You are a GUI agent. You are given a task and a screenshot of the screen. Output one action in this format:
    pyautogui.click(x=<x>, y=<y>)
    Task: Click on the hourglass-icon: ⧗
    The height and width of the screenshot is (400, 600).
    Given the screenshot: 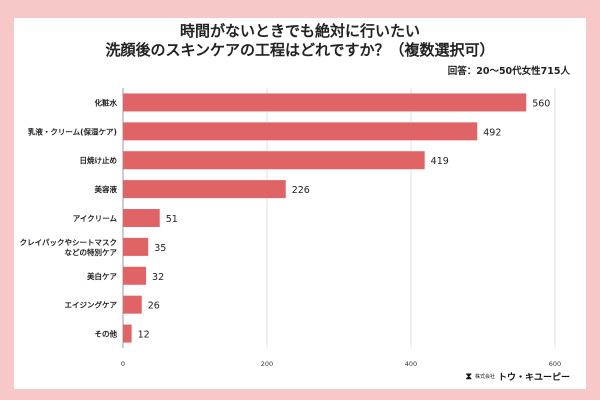 What is the action you would take?
    pyautogui.click(x=468, y=376)
    